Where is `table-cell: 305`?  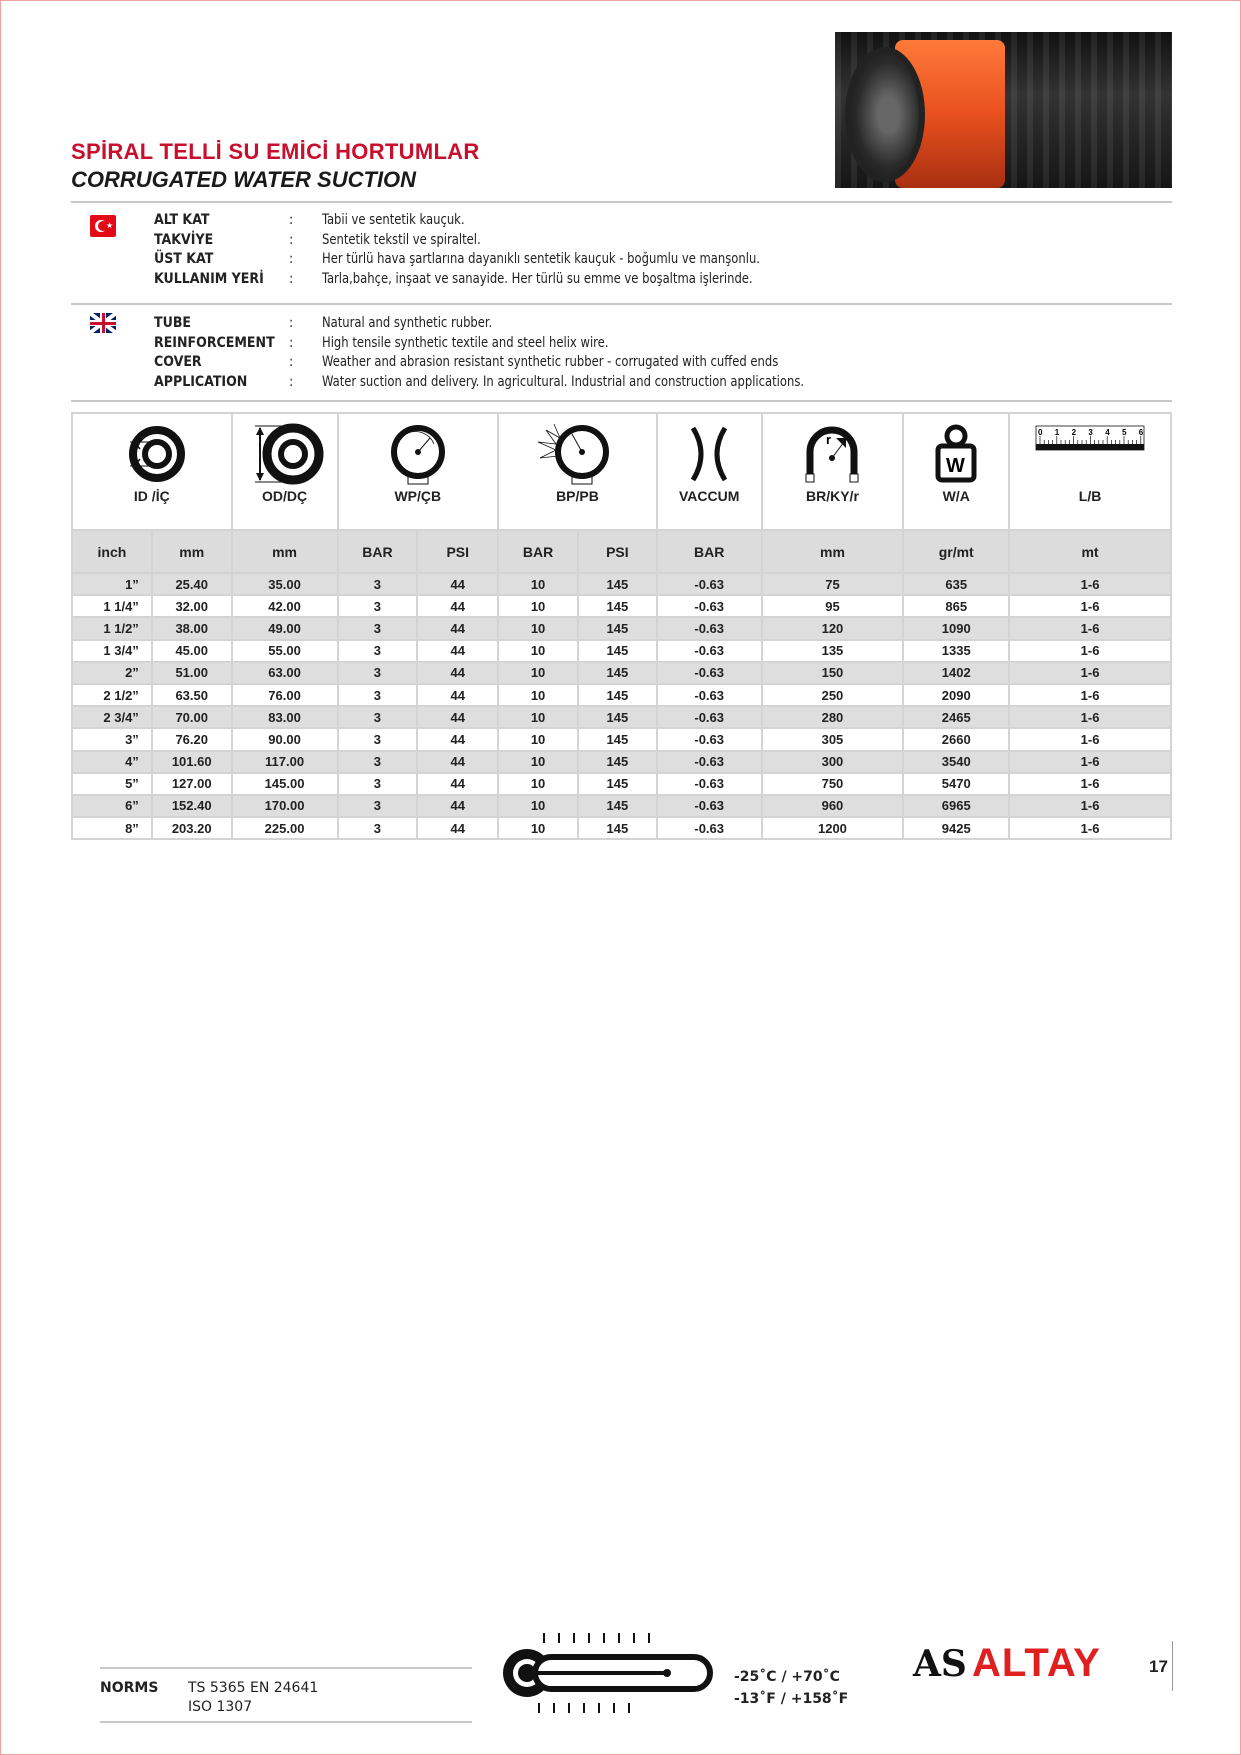 table-cell: 305 is located at coordinates (832, 739).